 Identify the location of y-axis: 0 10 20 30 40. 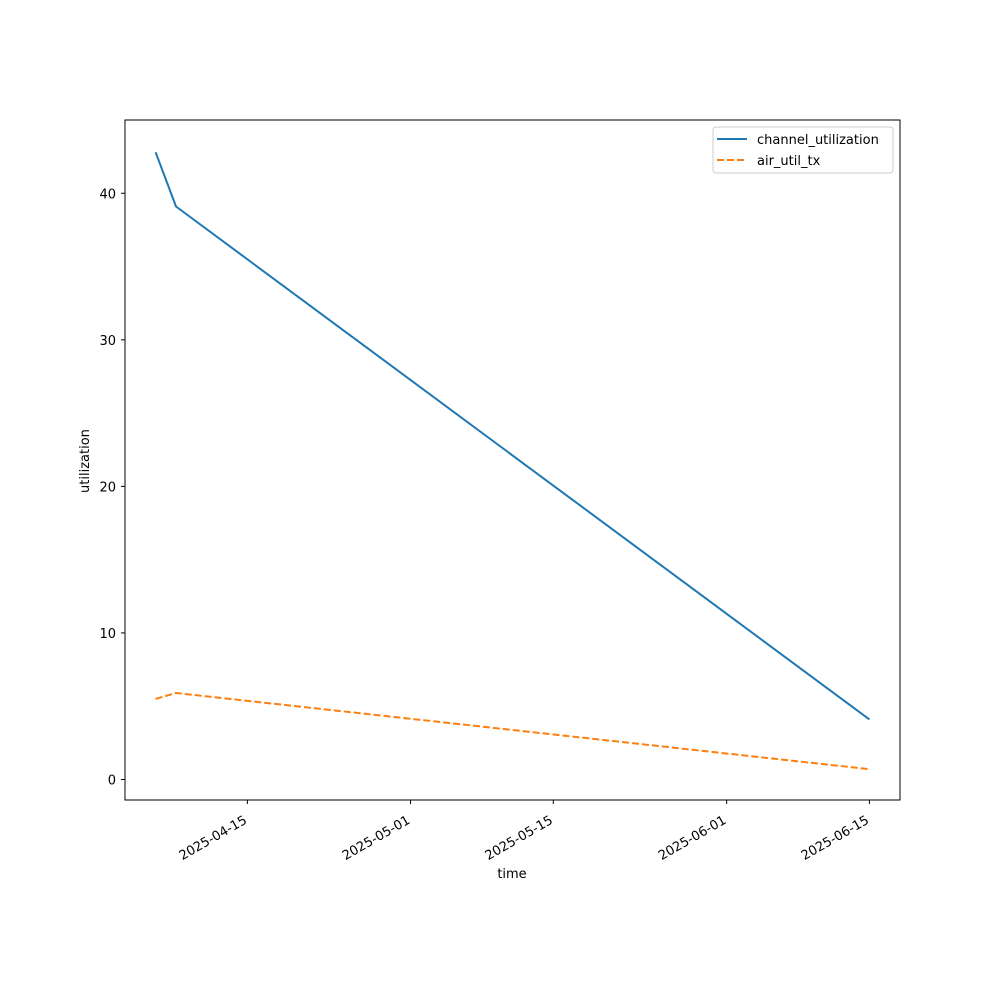
(112, 487).